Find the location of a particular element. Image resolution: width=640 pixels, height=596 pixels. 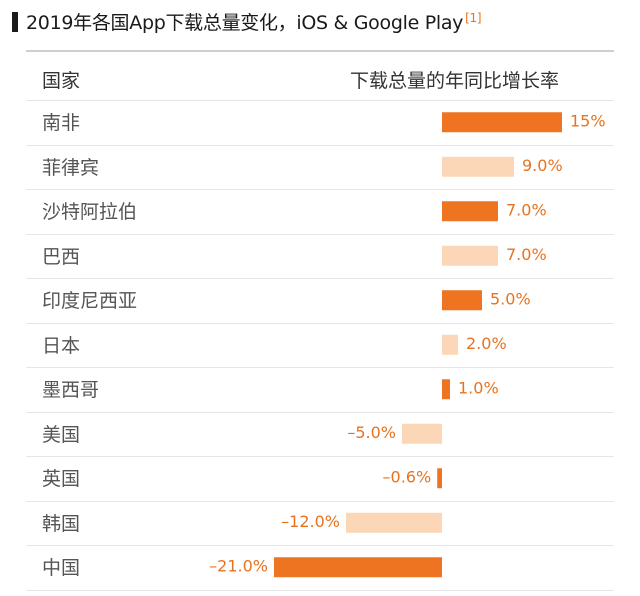

column-header-growth: 下载总量的年同比增长率 is located at coordinates (455, 81).